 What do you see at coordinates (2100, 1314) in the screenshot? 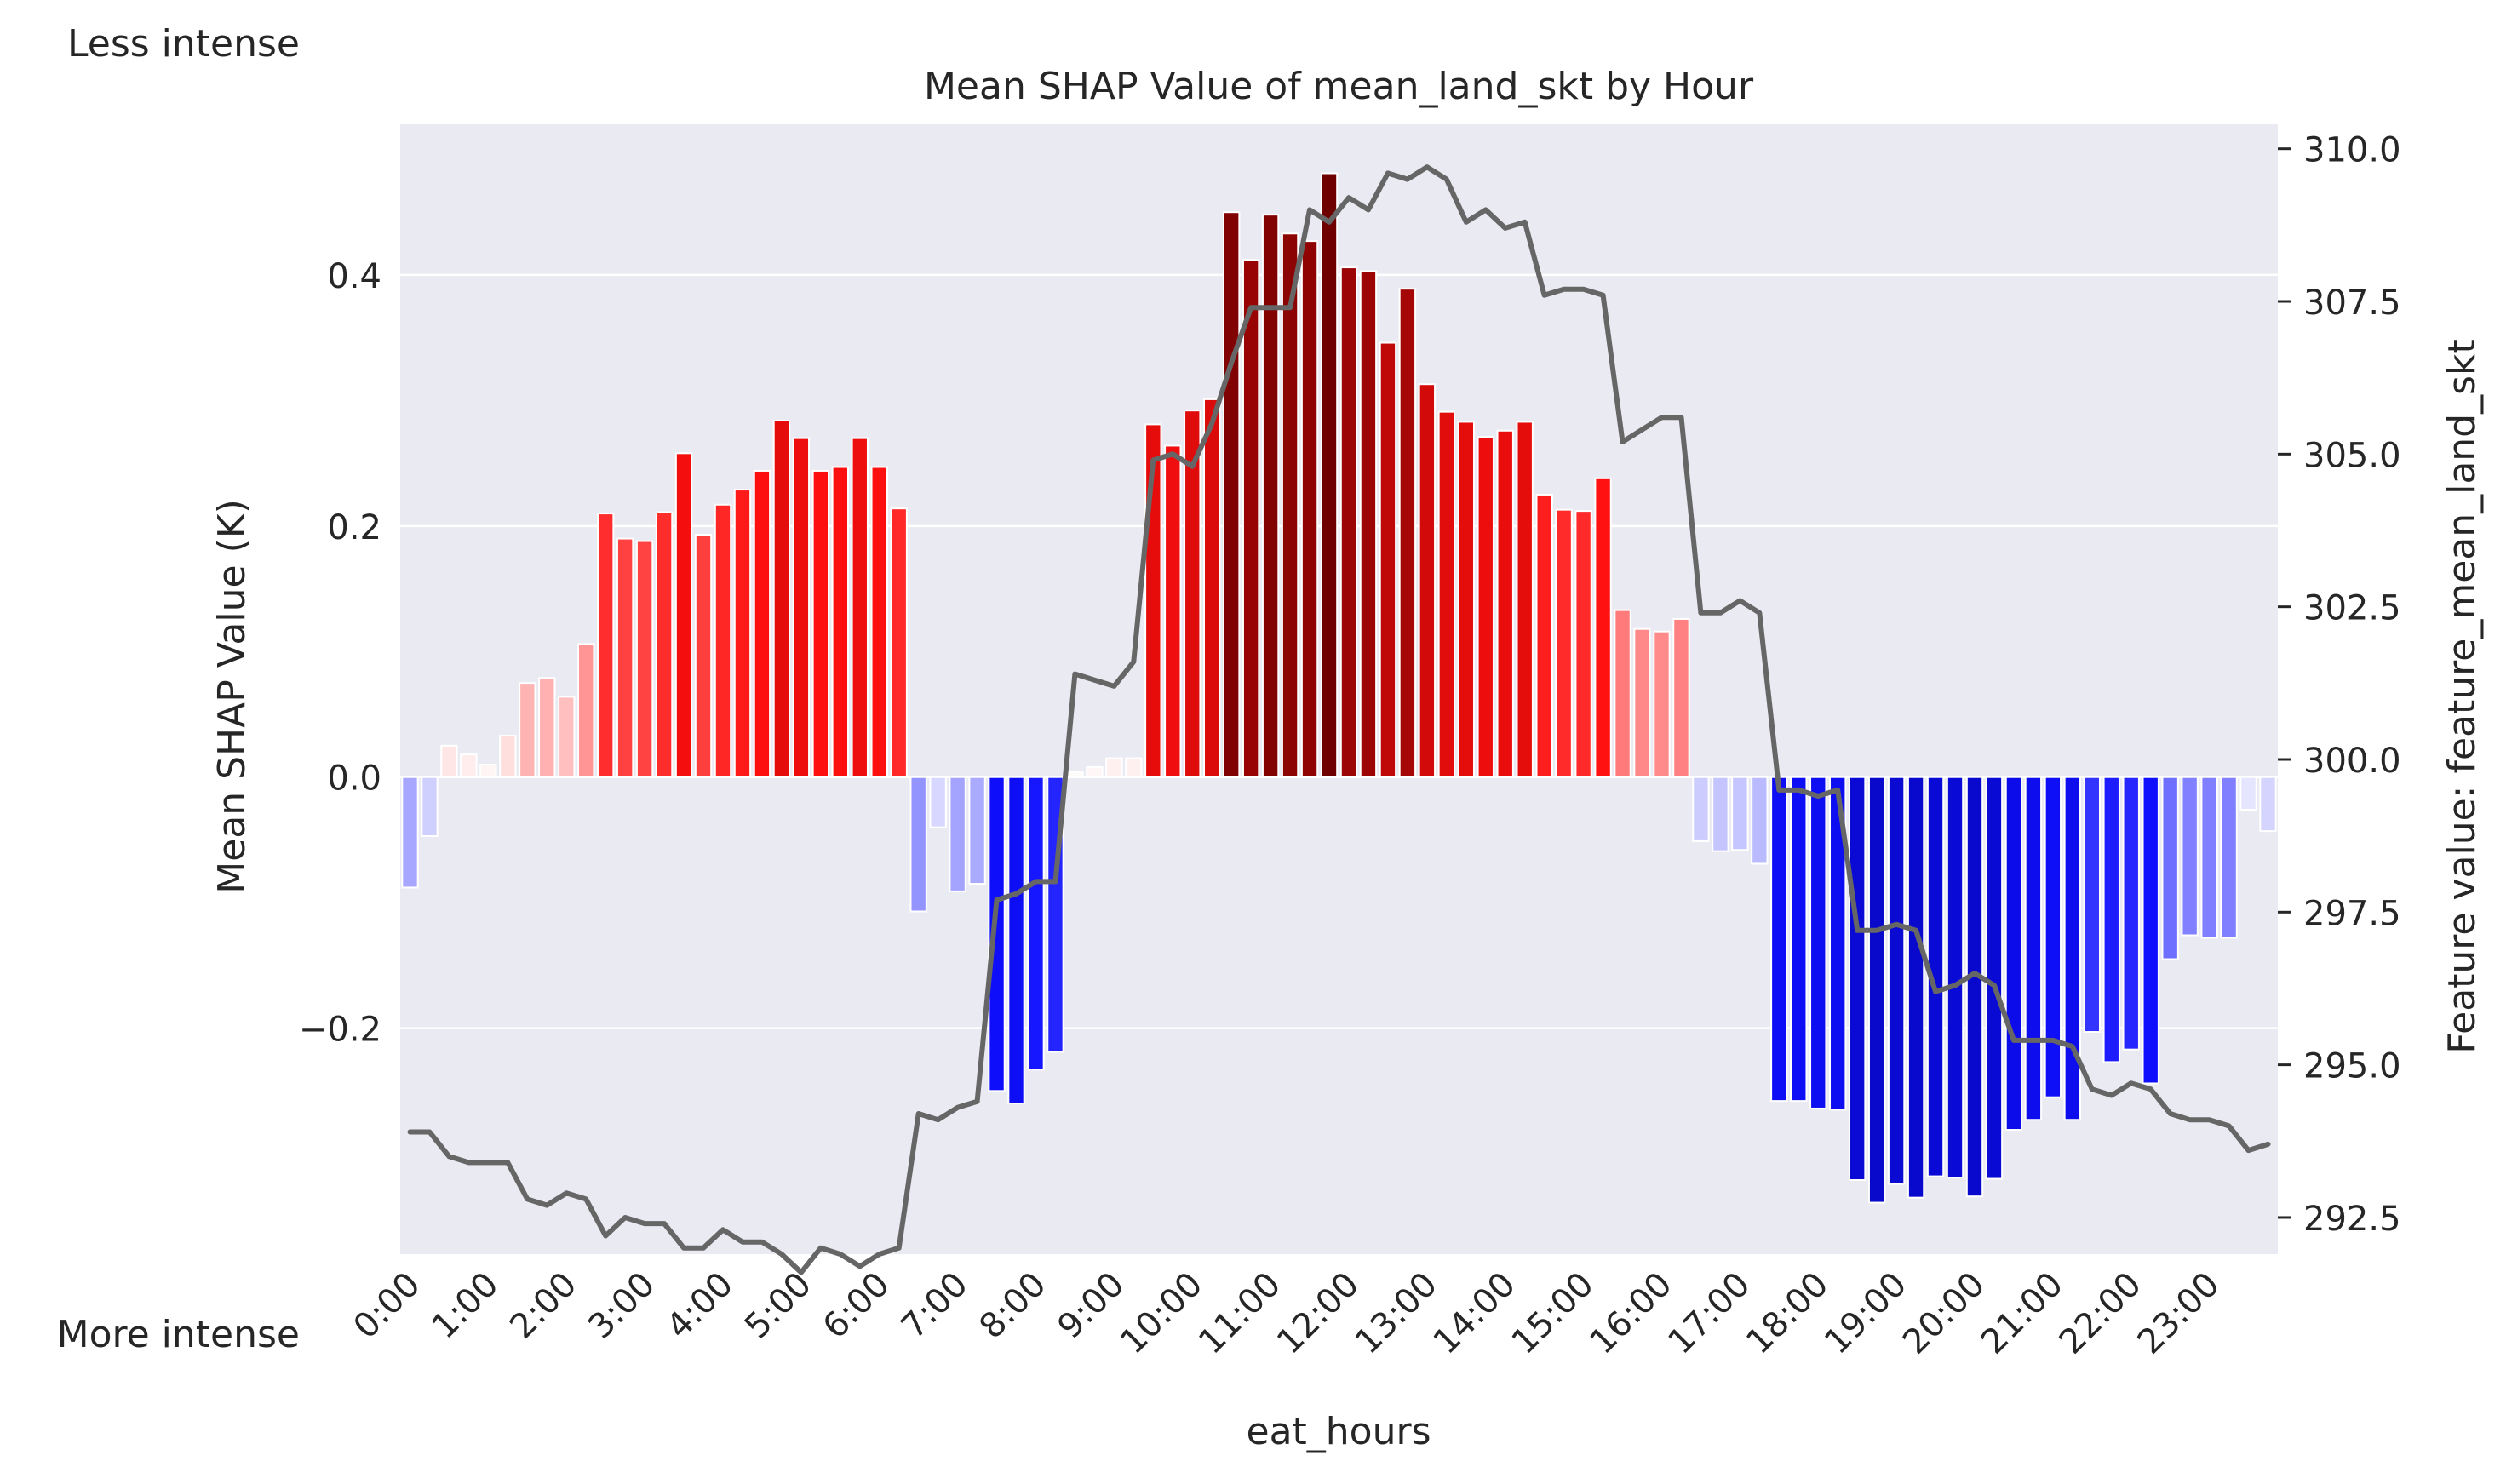
I see `x-tick-label: 22:00` at bounding box center [2100, 1314].